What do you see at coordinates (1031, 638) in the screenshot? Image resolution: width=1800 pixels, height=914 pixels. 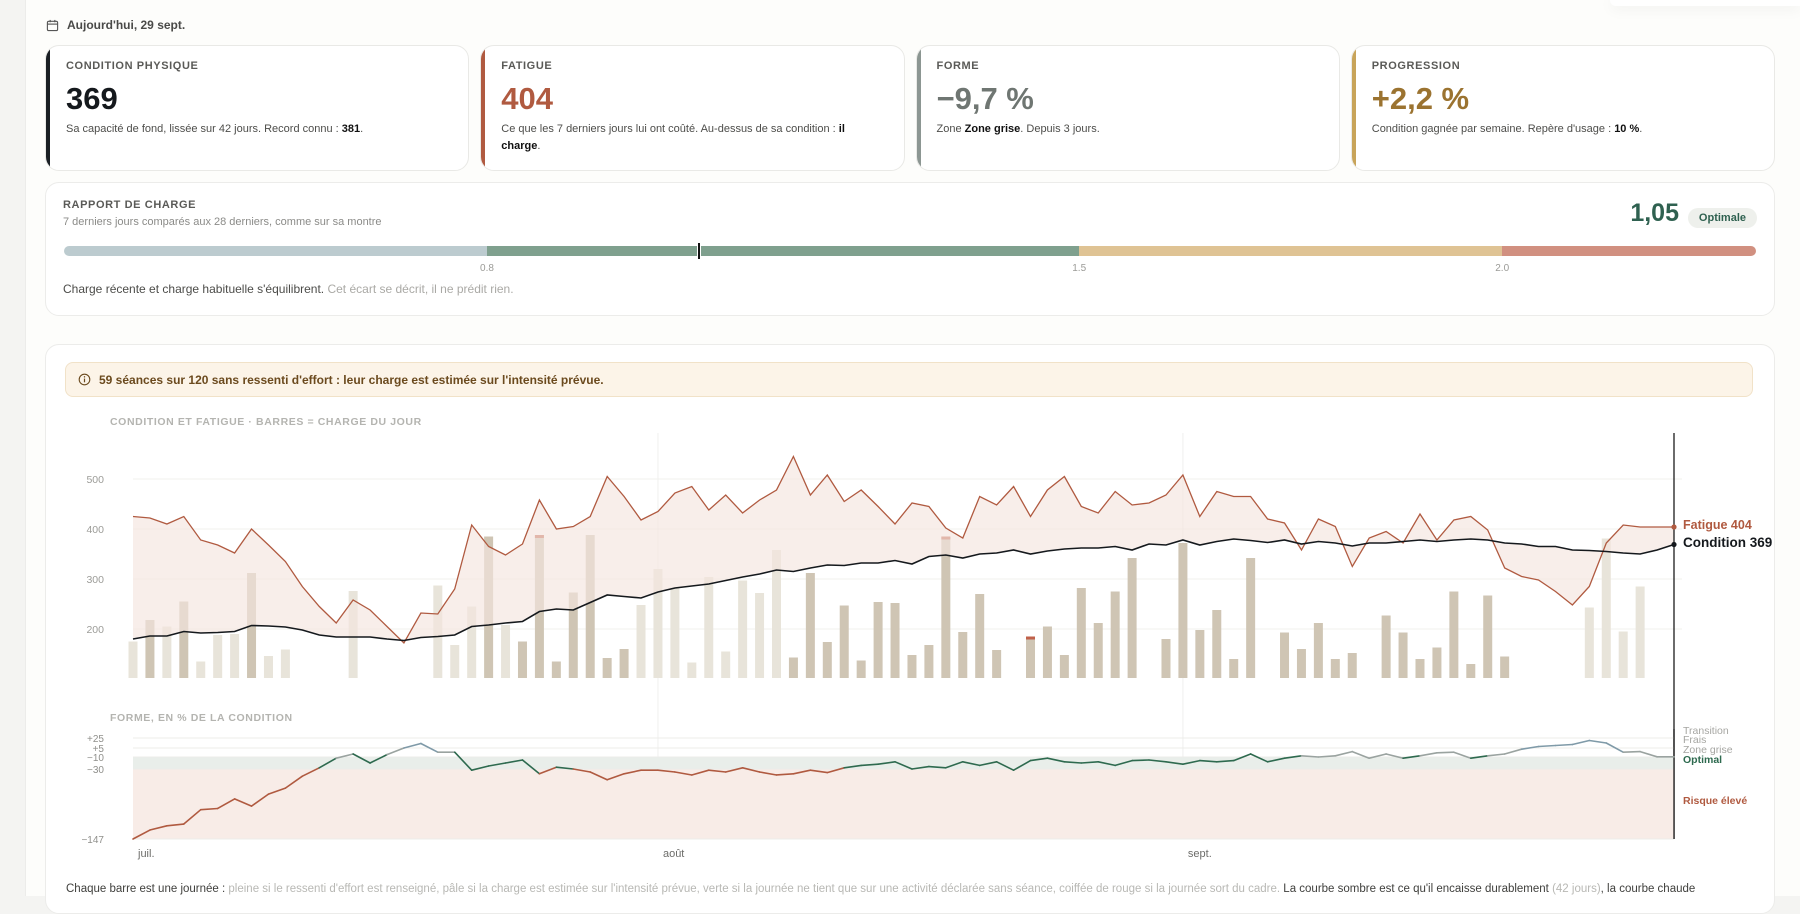 I see `load-bar-cap` at bounding box center [1031, 638].